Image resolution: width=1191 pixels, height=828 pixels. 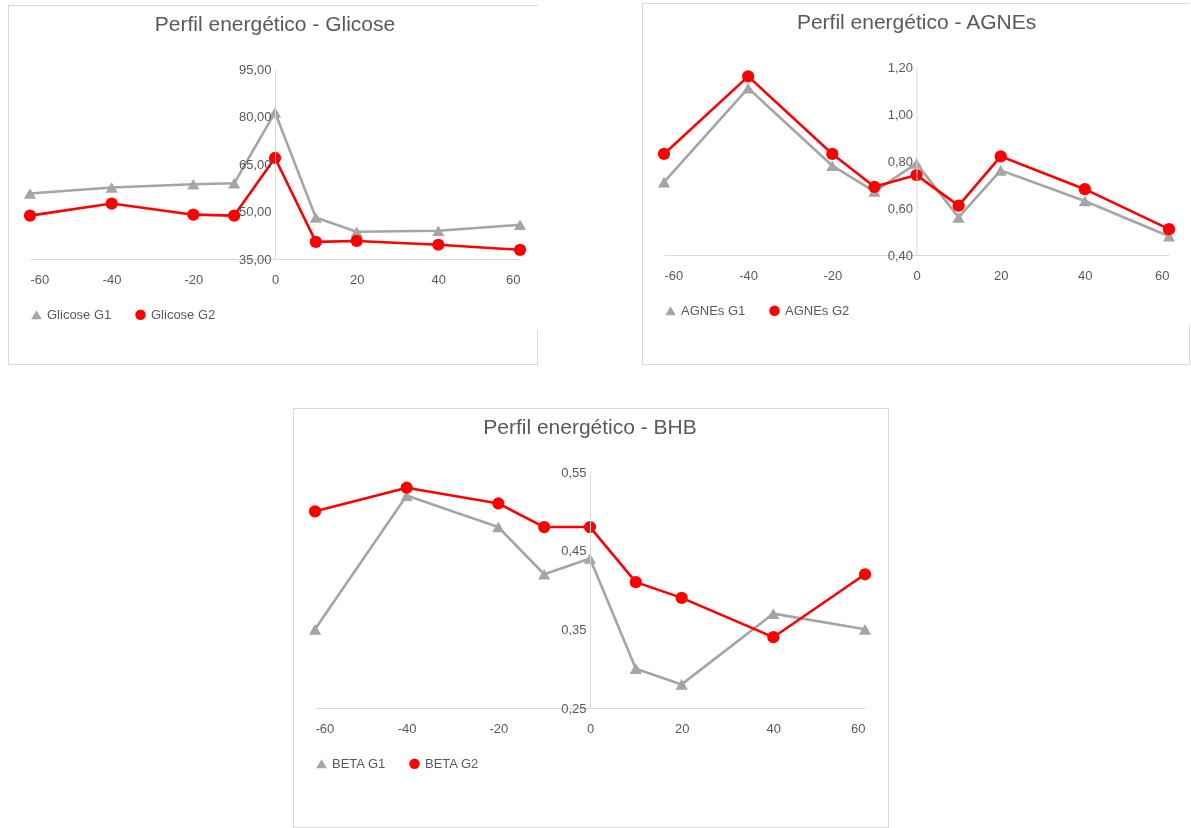 I want to click on legend-label: Glicose G2, so click(x=183, y=314).